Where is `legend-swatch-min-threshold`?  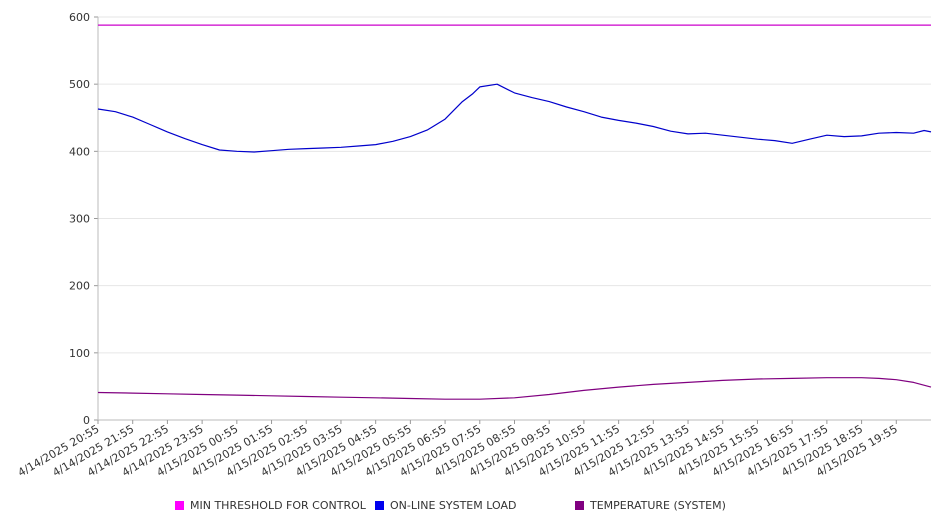
legend-swatch-min-threshold is located at coordinates (179, 505).